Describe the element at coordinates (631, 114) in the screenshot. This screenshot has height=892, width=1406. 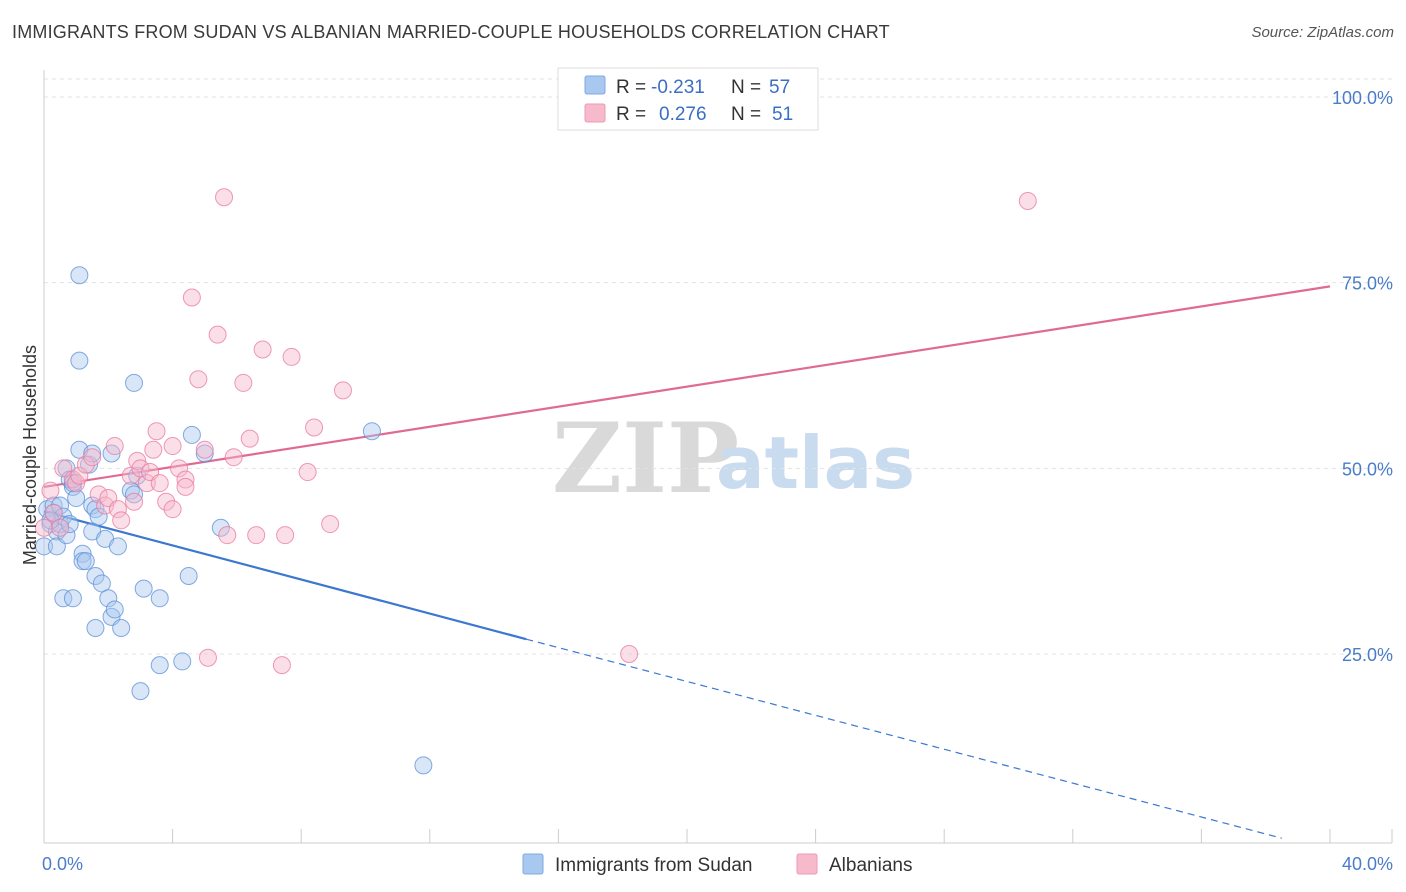
I see `legend-r-label-albanians: R =` at that location.